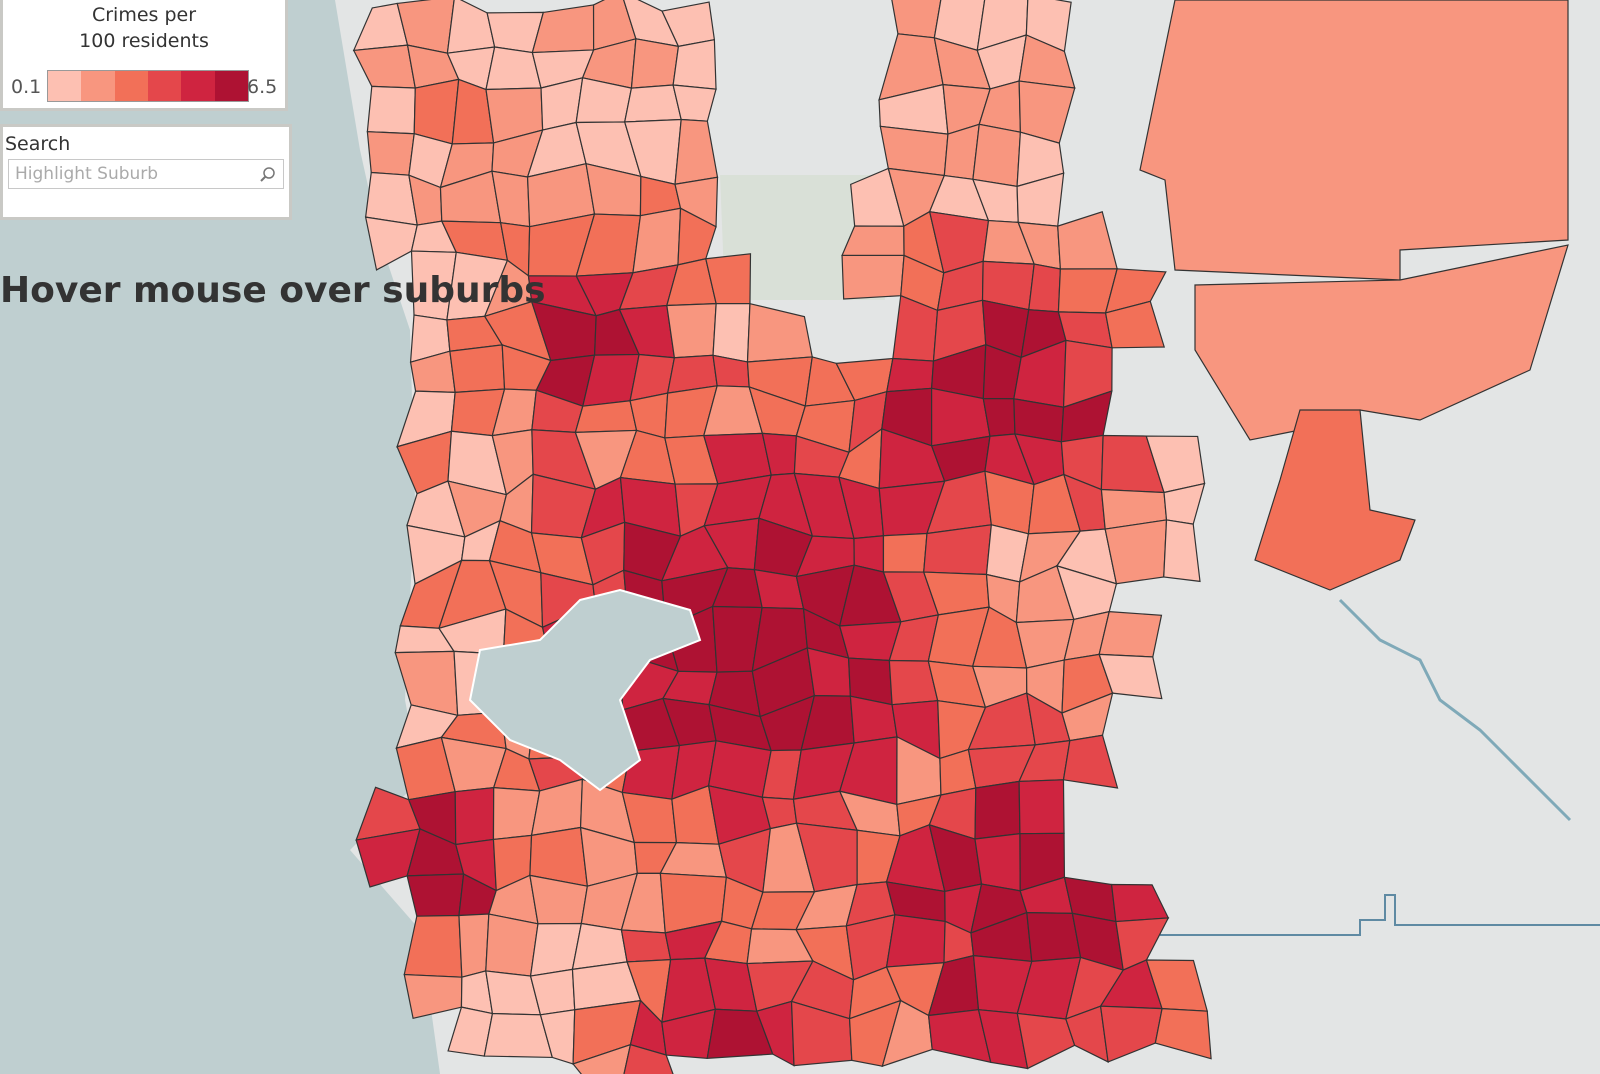 The width and height of the screenshot is (1600, 1074). What do you see at coordinates (1380, 915) in the screenshot?
I see `boundary` at bounding box center [1380, 915].